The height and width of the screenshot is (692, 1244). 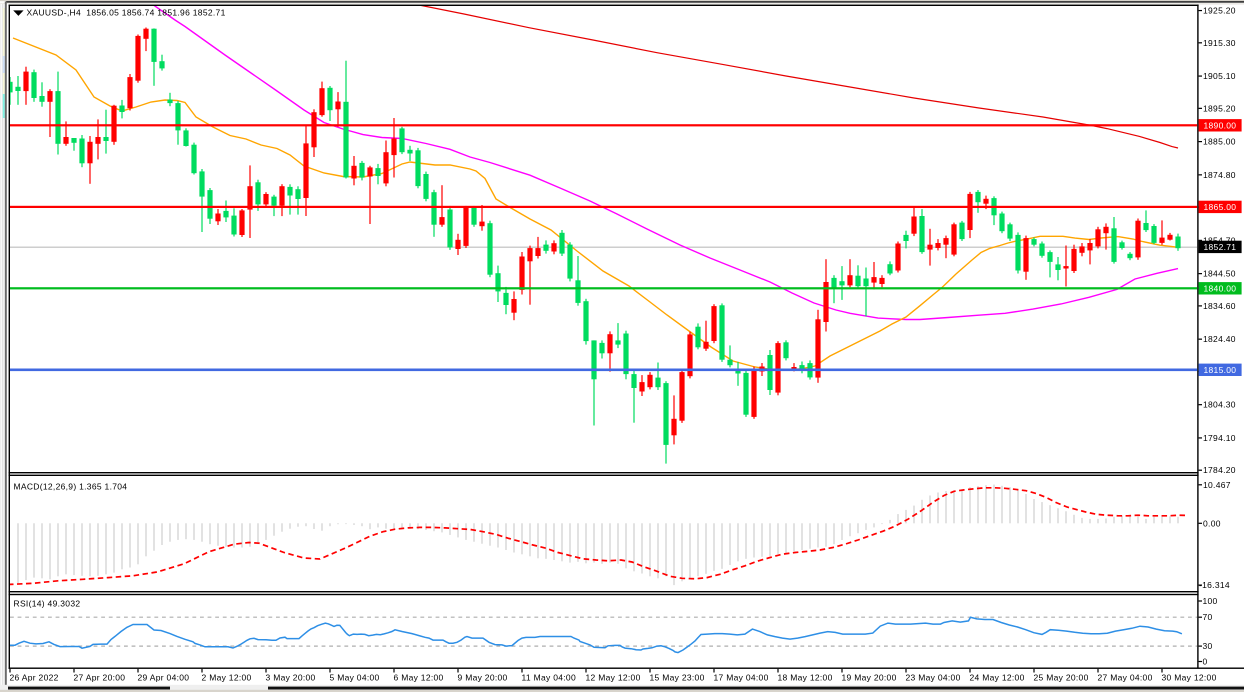 I want to click on svg-text: 1905.10, so click(x=1219, y=76).